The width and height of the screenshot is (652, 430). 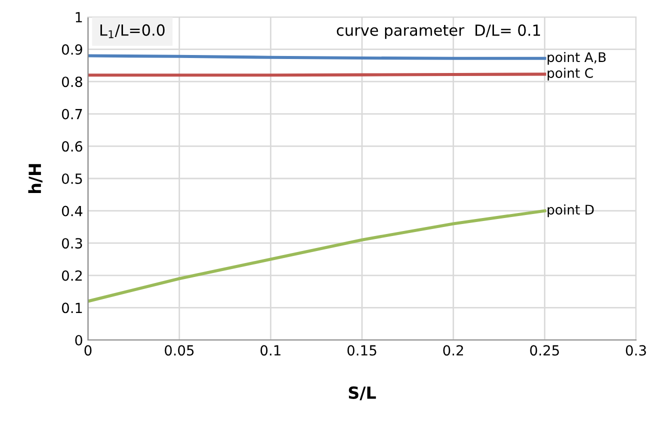 What do you see at coordinates (78, 340) in the screenshot?
I see `y-tick-label: 0` at bounding box center [78, 340].